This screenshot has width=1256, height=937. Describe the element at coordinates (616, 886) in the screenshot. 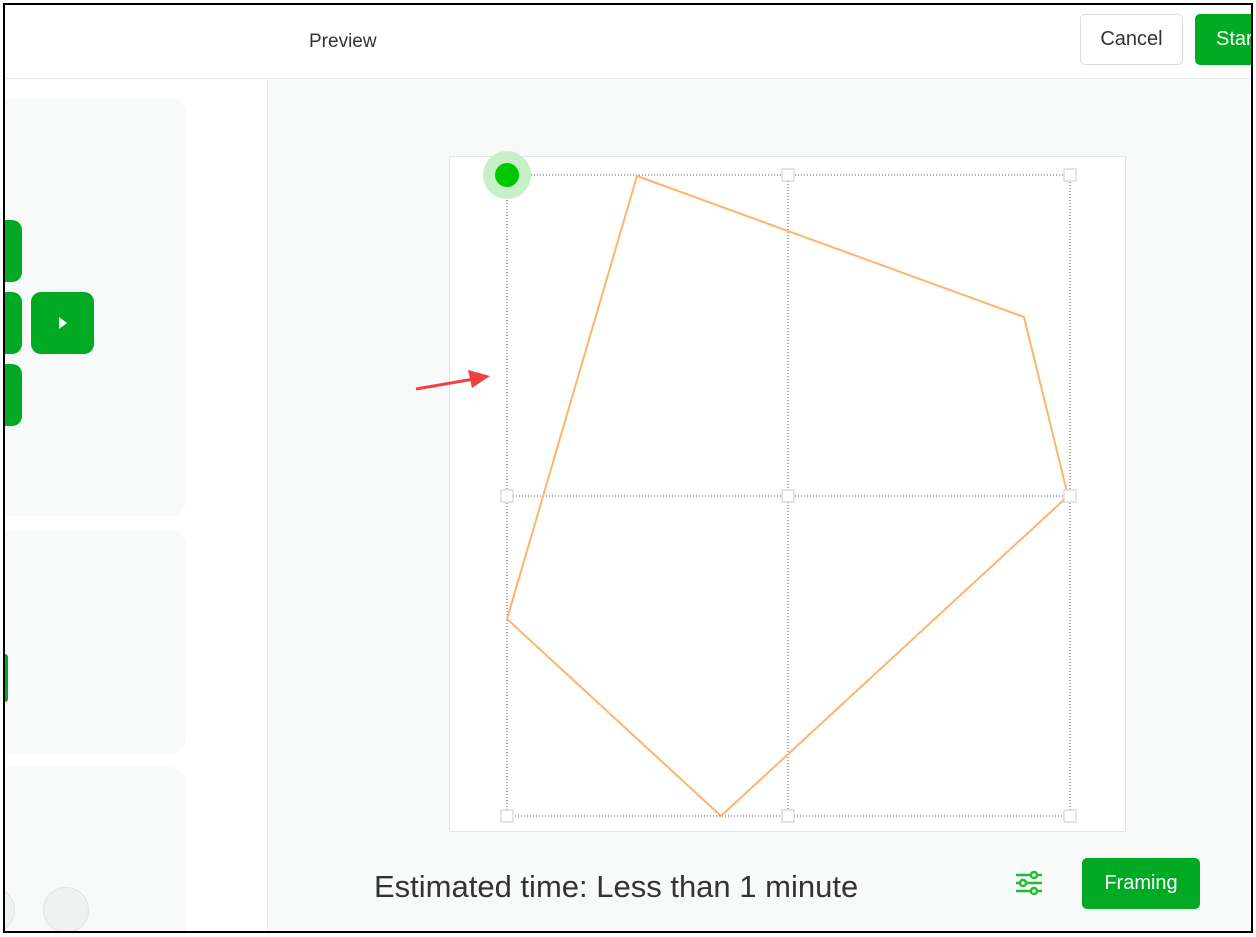

I see `estimated-time: Estimated time: Less than 1 minute` at that location.